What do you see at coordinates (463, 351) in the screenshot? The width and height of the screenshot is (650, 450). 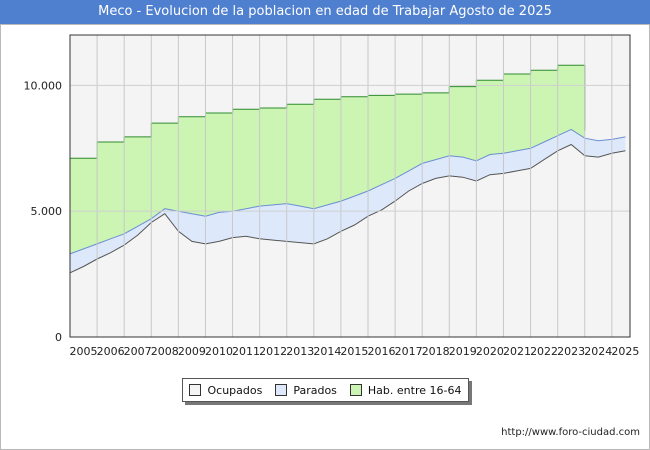 I see `x-tick-label: 2019` at bounding box center [463, 351].